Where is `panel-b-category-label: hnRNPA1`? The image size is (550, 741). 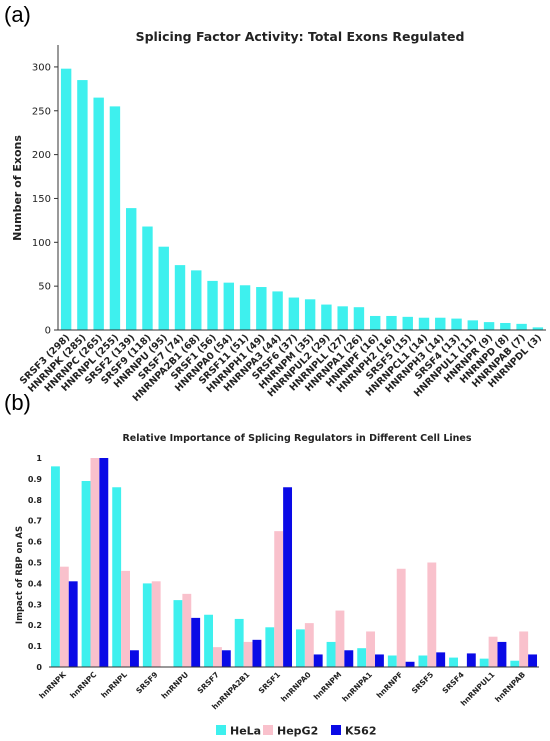
panel-b-category-label: hnRNPA1 is located at coordinates (357, 687).